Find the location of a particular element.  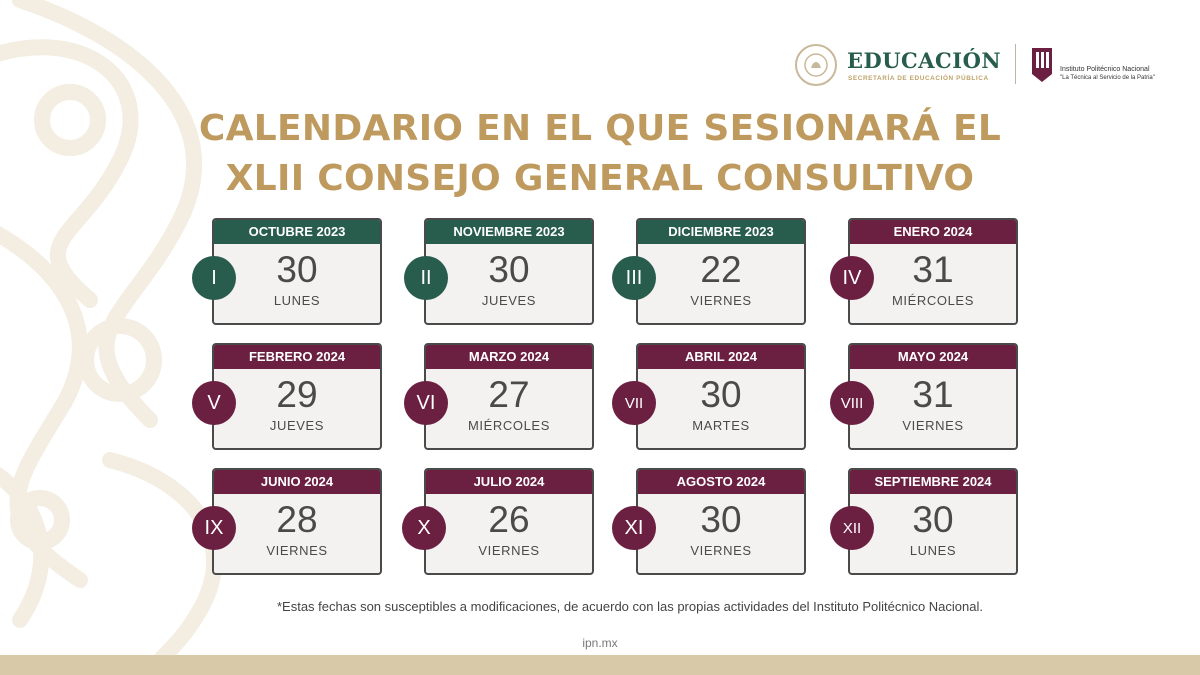

website-url: ipn.mx is located at coordinates (600, 643).